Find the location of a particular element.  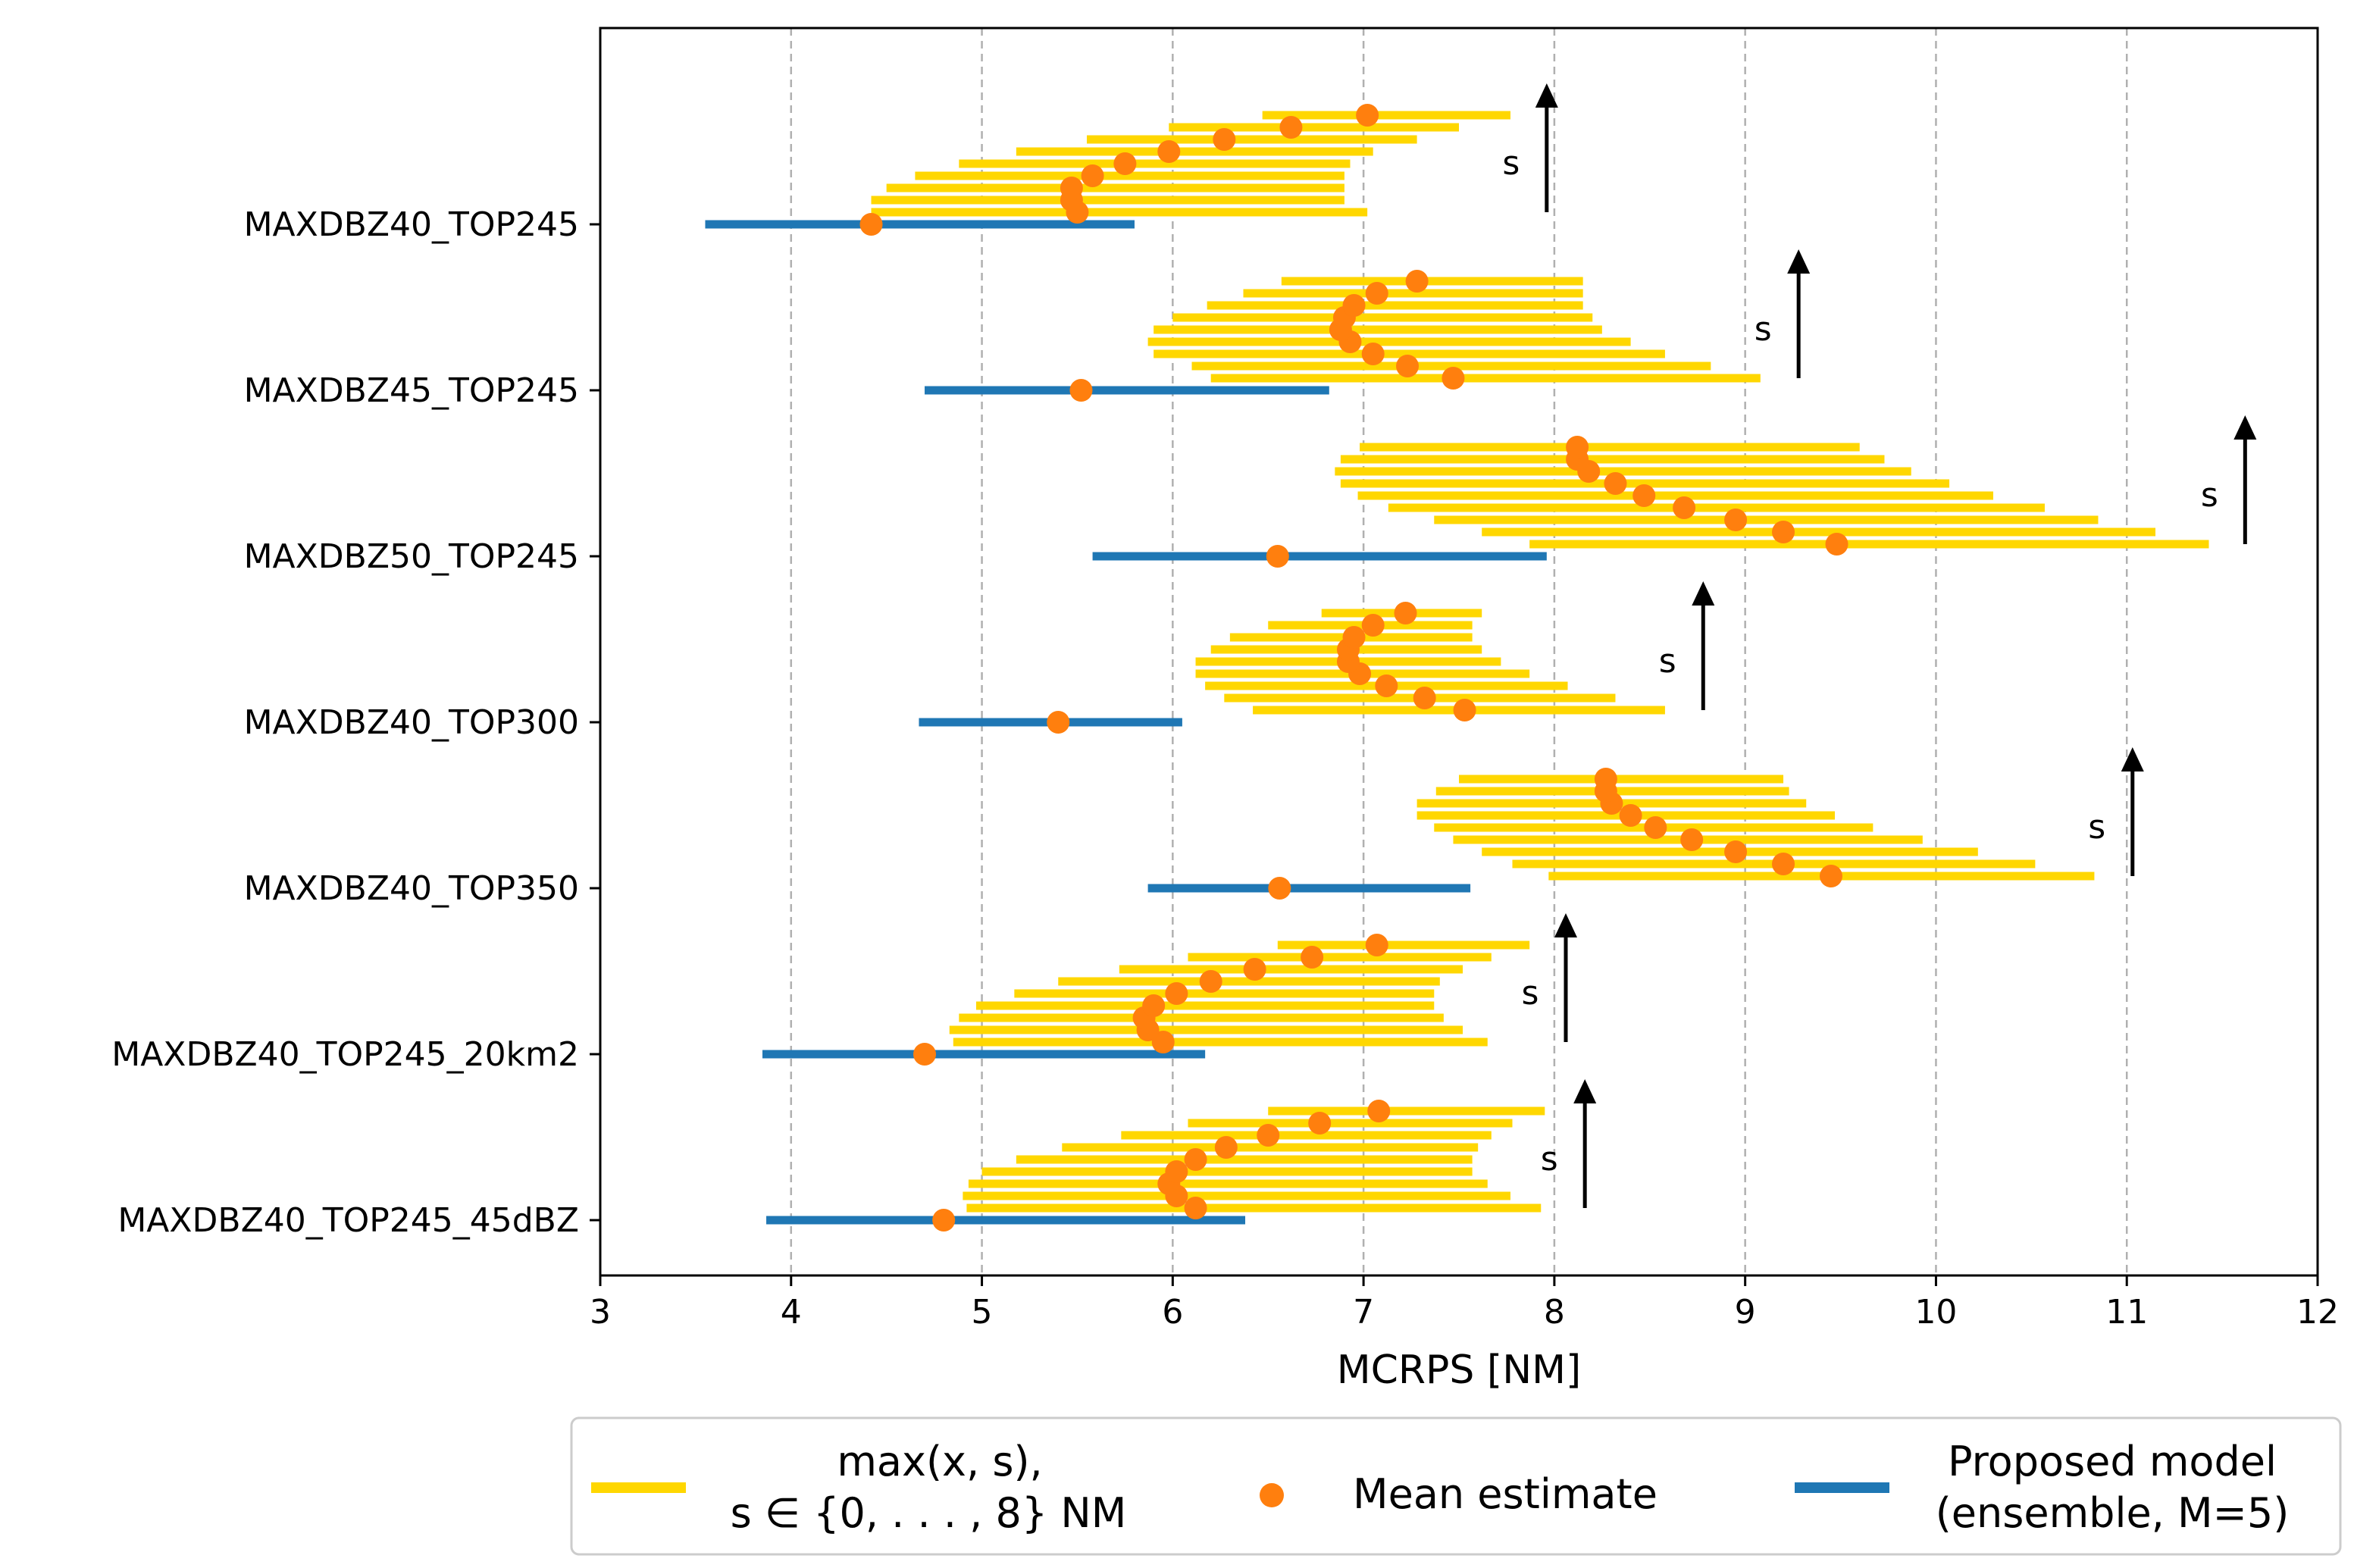

x-tick-label: 7 is located at coordinates (1363, 1312).